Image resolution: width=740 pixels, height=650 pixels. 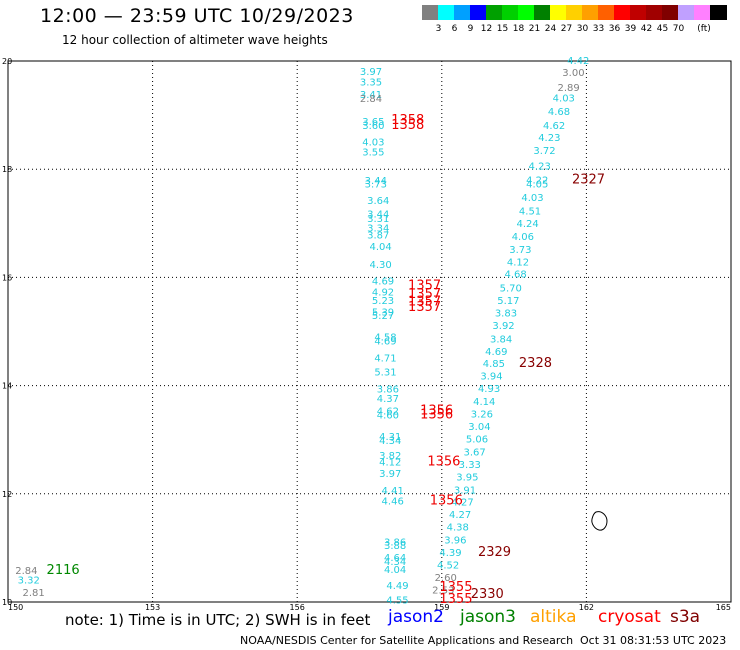 I want to click on wave-height-value: 3.95, so click(x=467, y=477).